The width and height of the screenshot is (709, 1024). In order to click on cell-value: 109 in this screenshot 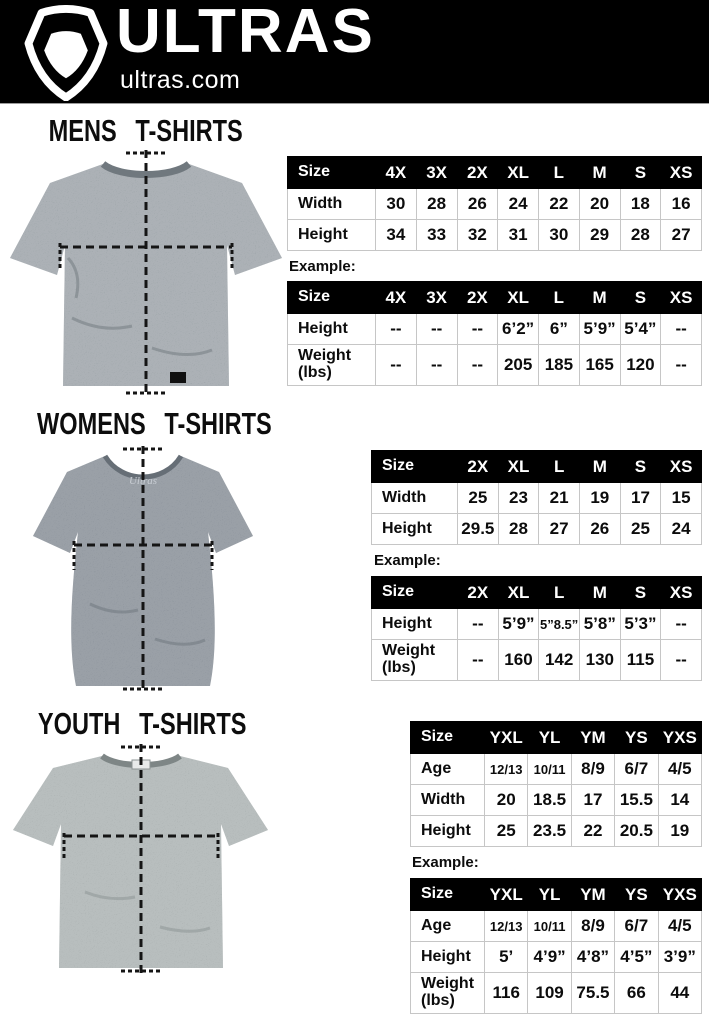, I will do `click(549, 993)`.